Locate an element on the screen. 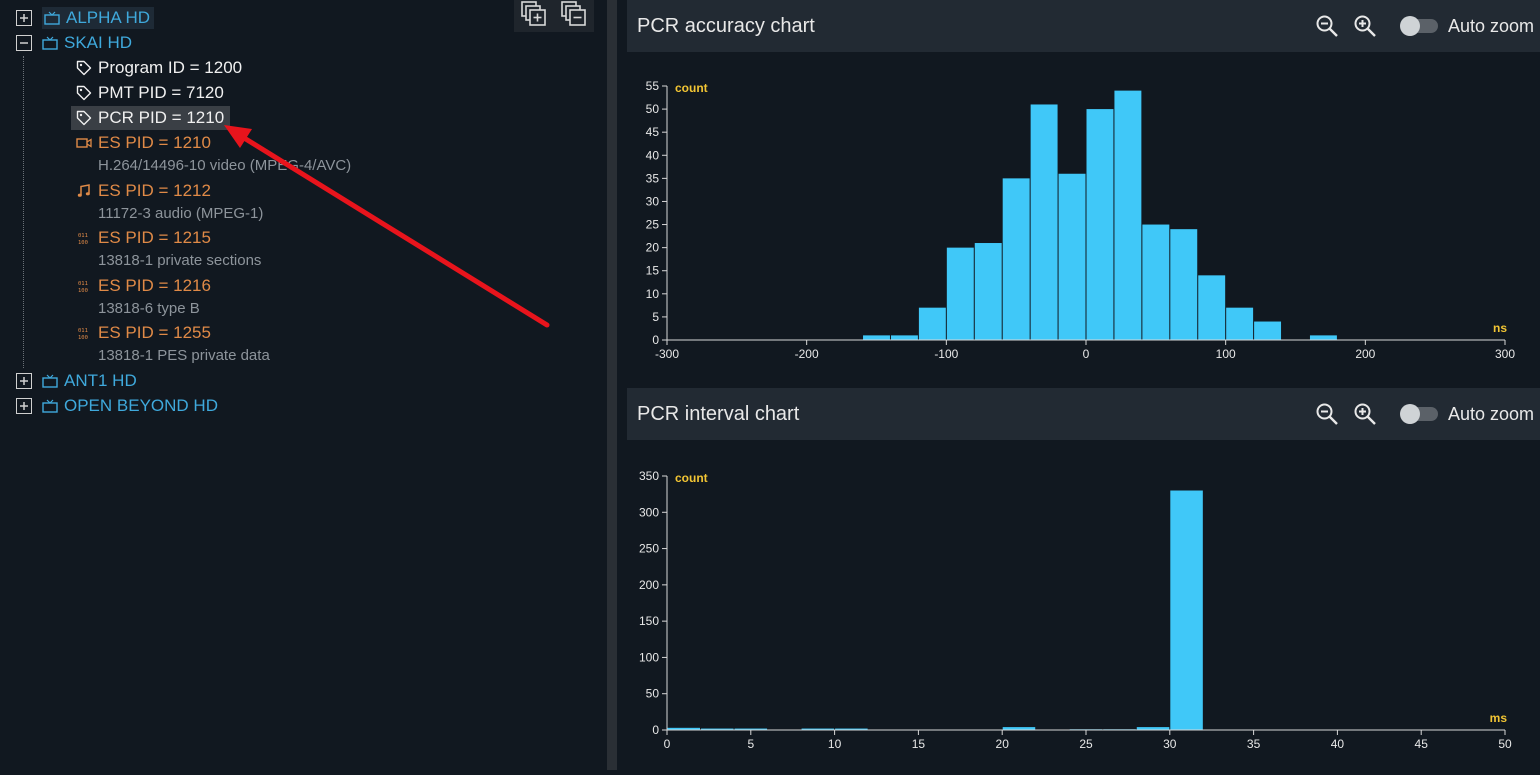  interval-chart-title: PCR interval chart is located at coordinates (718, 413).